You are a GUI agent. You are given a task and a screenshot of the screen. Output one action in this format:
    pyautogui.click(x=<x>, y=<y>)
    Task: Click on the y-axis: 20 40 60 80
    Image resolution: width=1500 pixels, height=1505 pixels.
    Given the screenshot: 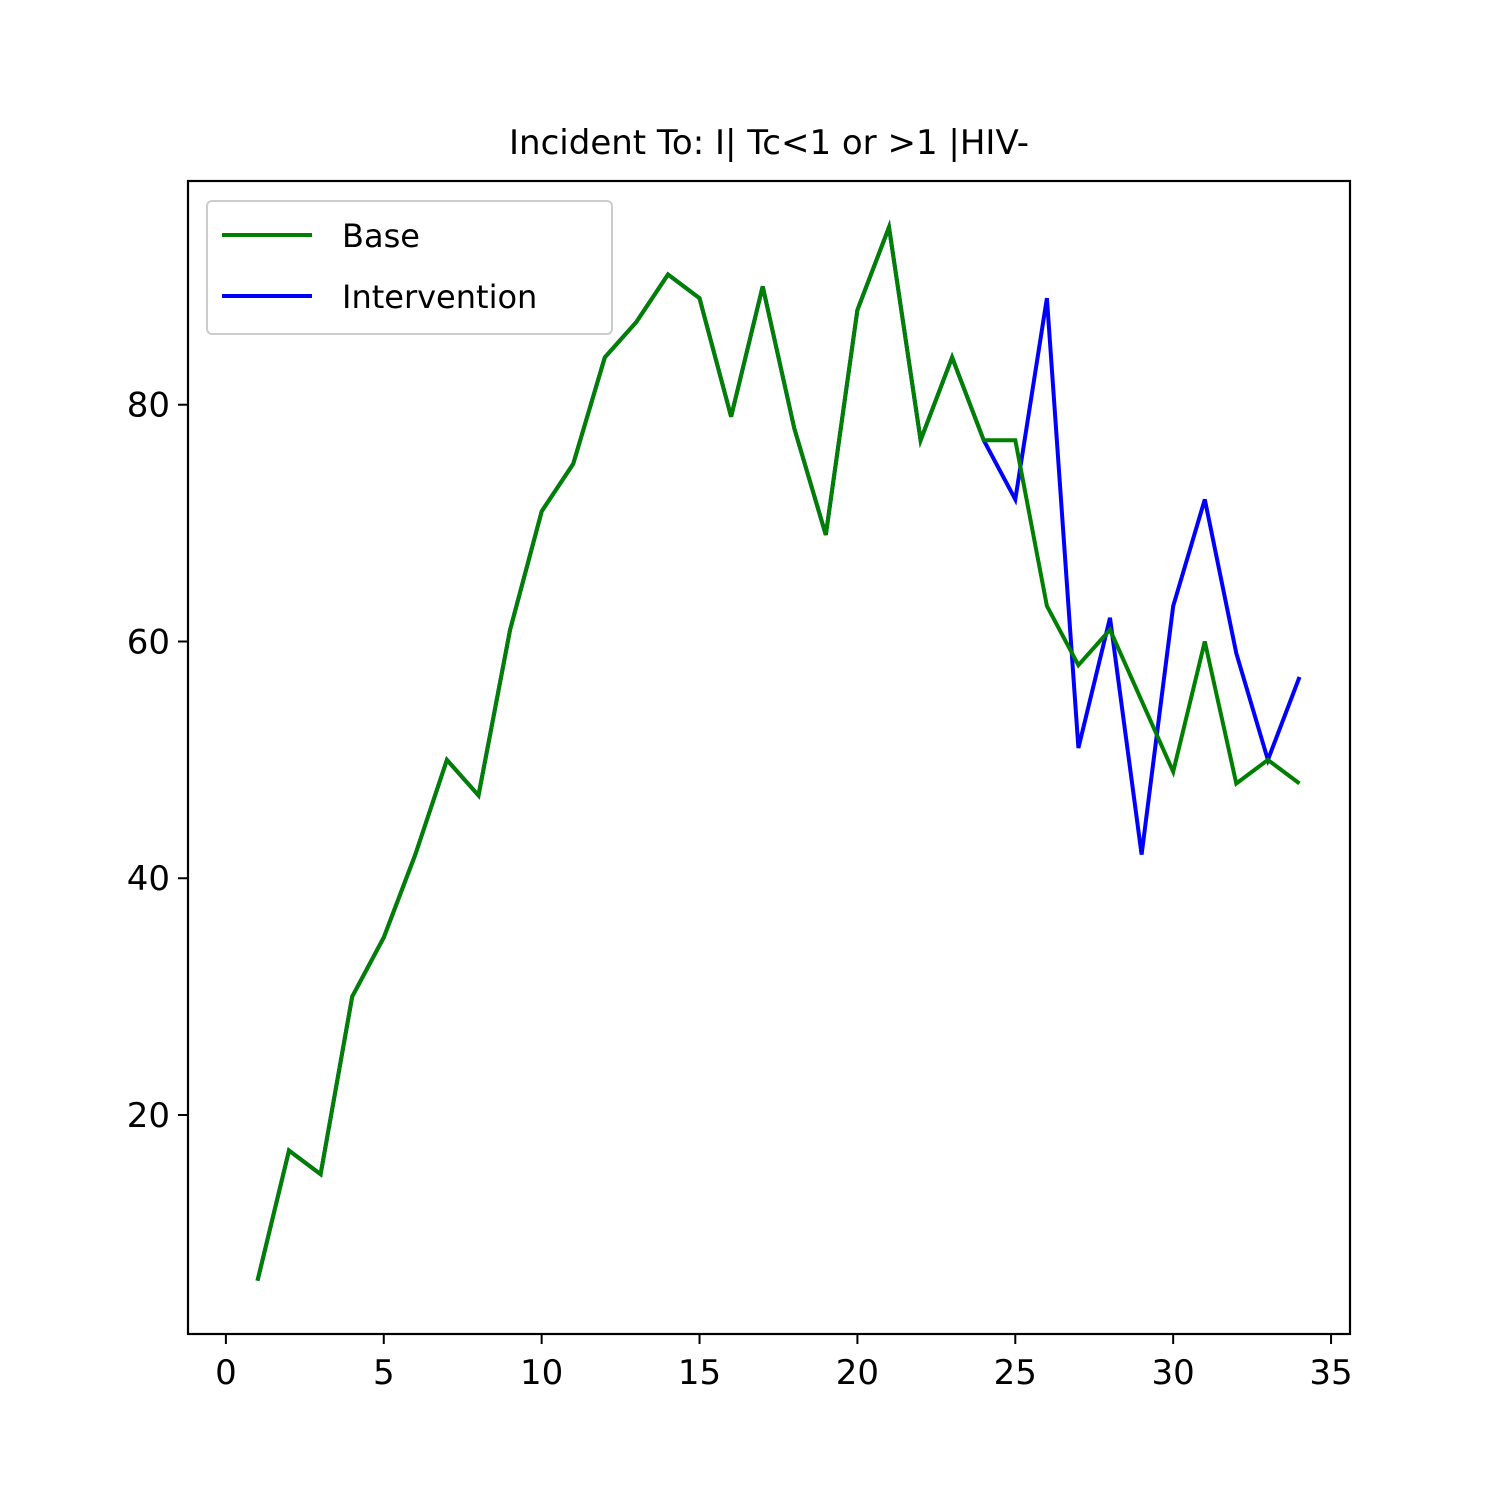 What is the action you would take?
    pyautogui.click(x=157, y=761)
    